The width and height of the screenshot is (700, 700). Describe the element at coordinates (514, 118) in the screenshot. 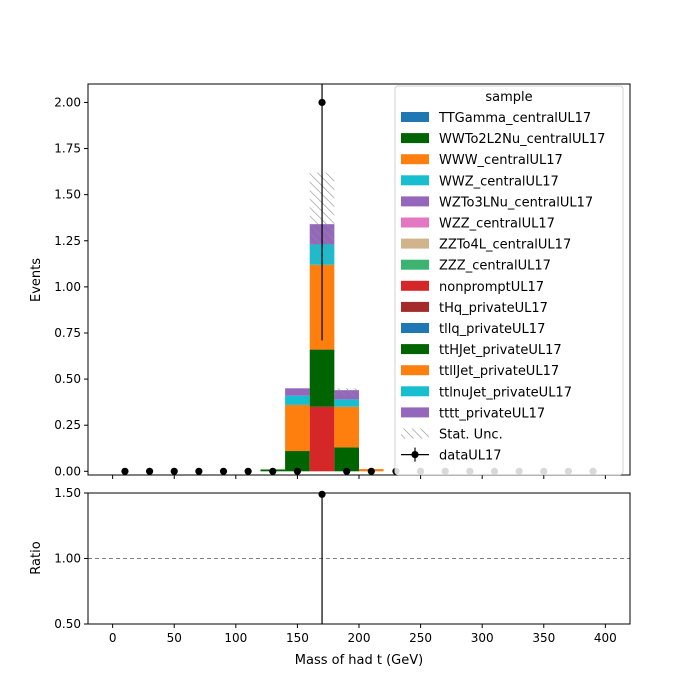

I see `legend-label: TTGamma_centralUL17` at that location.